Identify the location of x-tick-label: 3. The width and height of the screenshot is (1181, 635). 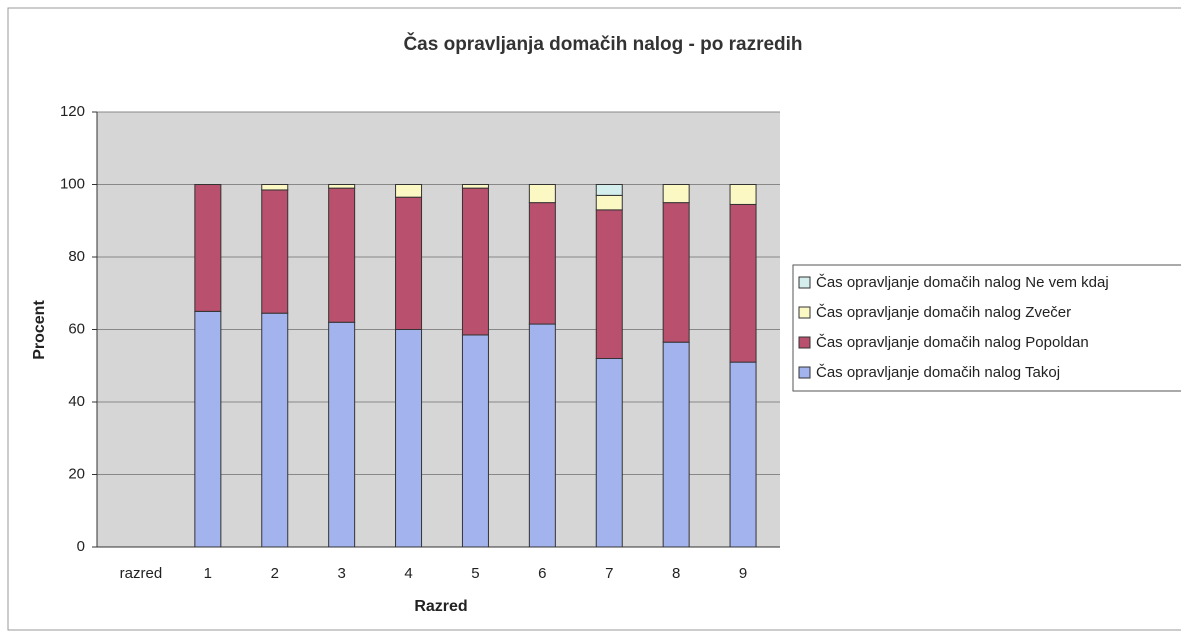
(341, 573).